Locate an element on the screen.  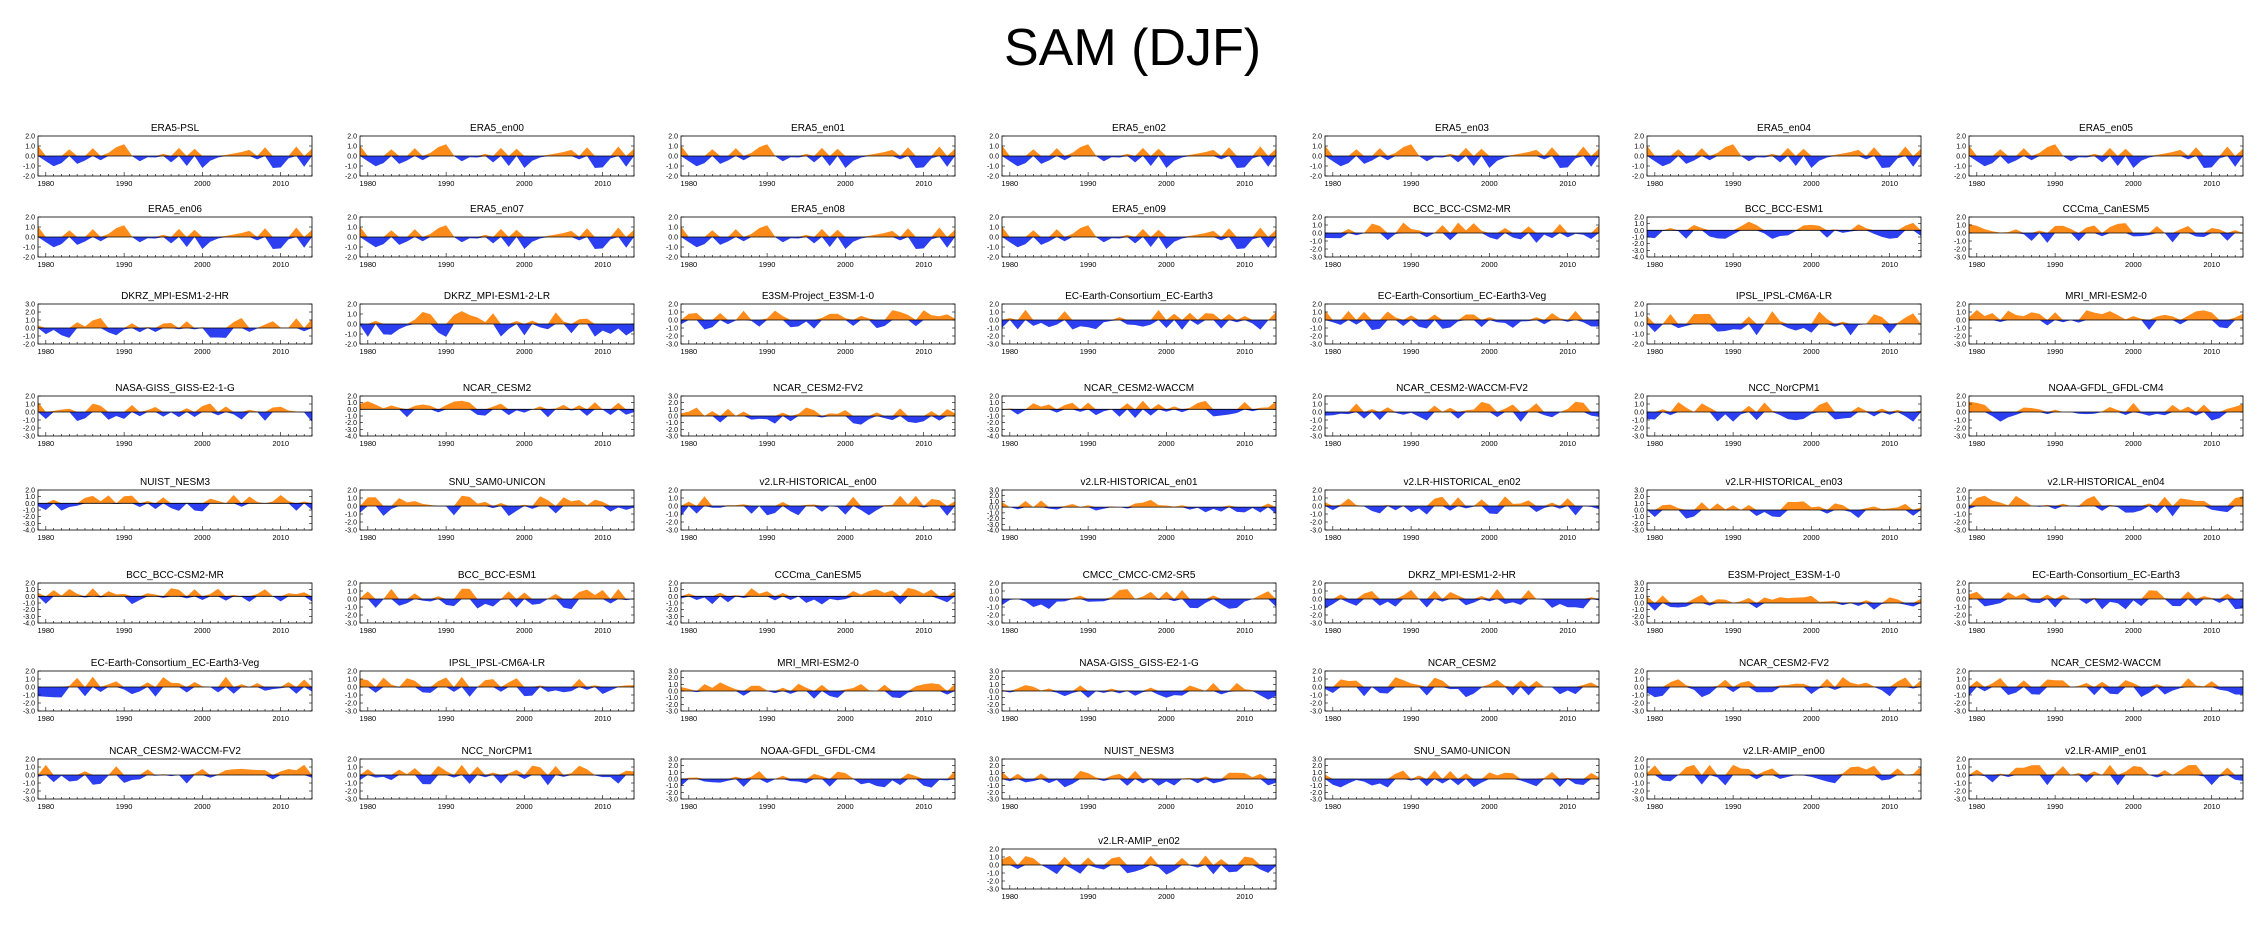
panel-title: EC-Earth-Consortium_EC-Earth3-Veg is located at coordinates (1462, 296).